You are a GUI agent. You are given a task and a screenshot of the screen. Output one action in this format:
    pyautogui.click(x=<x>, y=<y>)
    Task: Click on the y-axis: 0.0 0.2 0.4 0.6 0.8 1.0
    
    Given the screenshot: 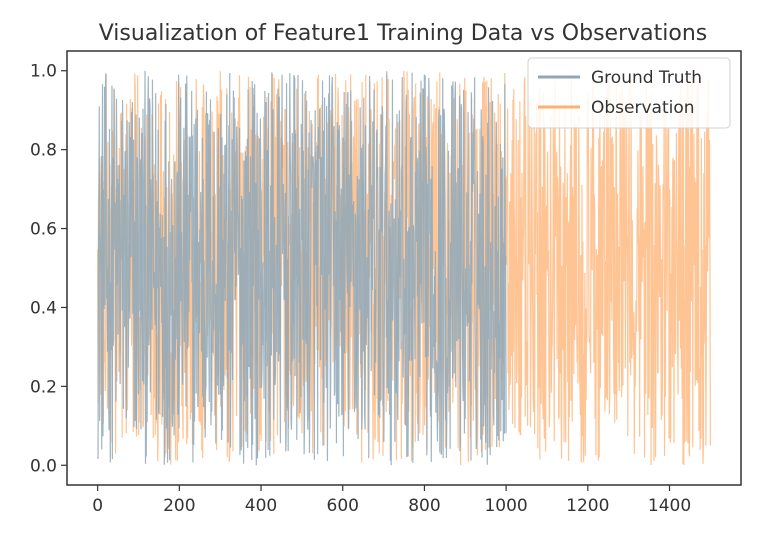 What is the action you would take?
    pyautogui.click(x=48, y=269)
    